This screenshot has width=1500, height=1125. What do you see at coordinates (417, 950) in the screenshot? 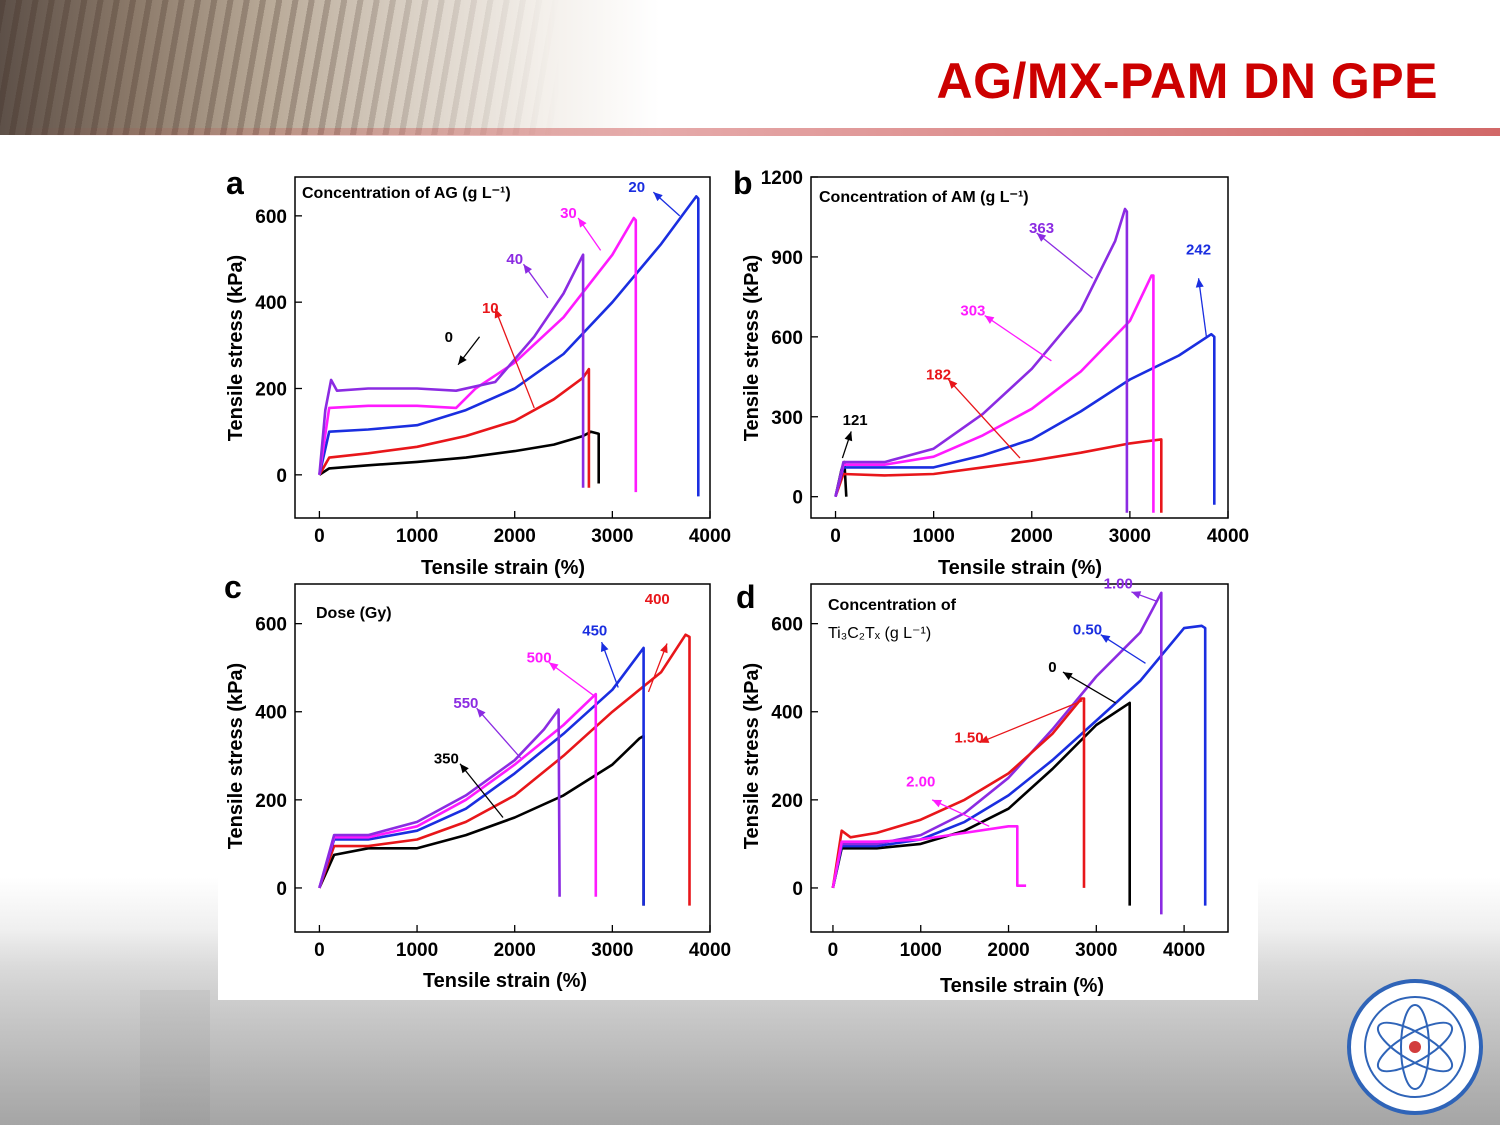
I see `panel-c-xtick-label: 1000` at bounding box center [417, 950].